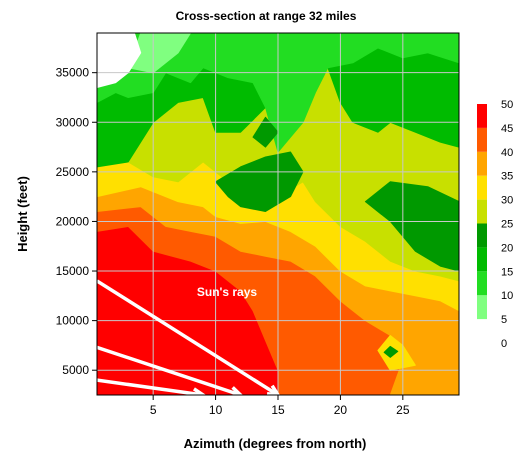 The width and height of the screenshot is (516, 458). Describe the element at coordinates (73, 122) in the screenshot. I see `y-tick-label-5: 30000` at that location.